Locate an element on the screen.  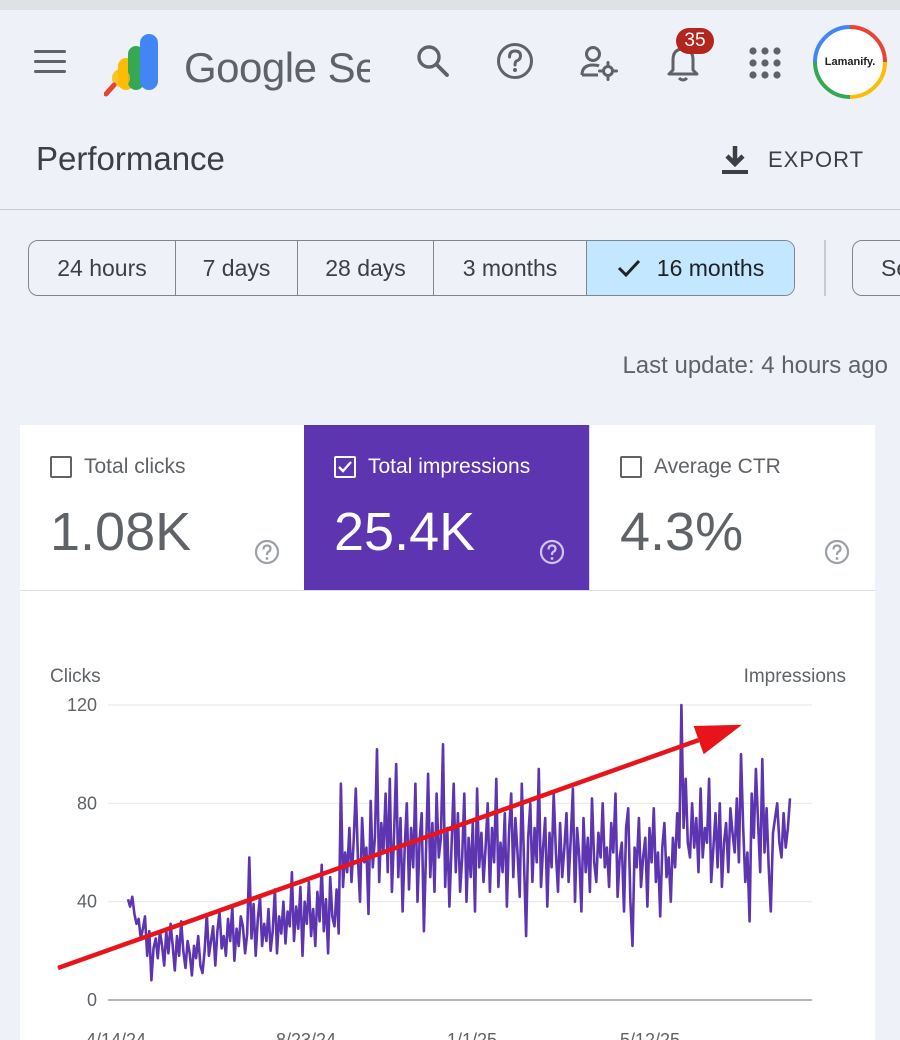
help-button is located at coordinates (515, 61).